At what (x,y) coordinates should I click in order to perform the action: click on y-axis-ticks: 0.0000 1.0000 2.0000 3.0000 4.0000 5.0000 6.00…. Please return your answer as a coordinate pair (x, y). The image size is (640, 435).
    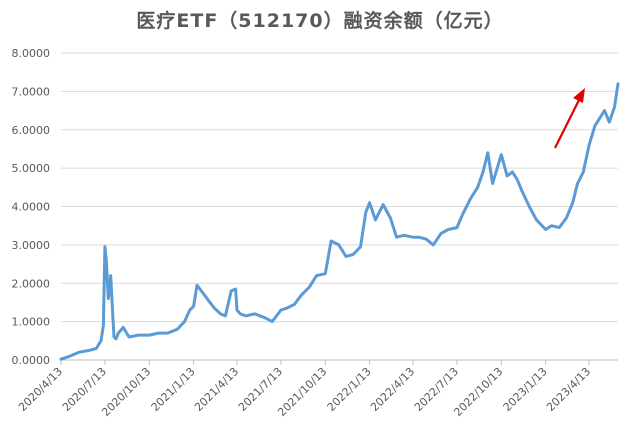
    Looking at the image, I should click on (31, 207).